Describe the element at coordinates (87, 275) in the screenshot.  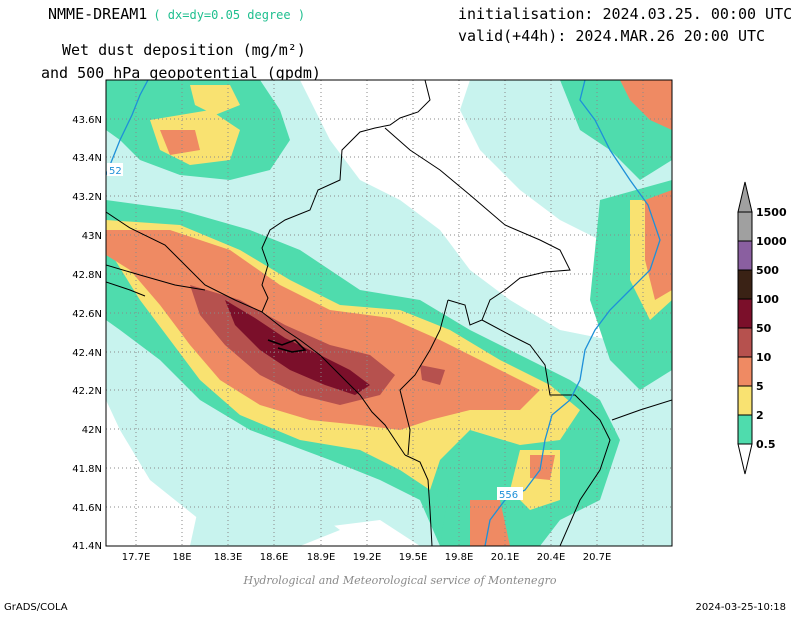
I see `lat-tick: 42.8N` at that location.